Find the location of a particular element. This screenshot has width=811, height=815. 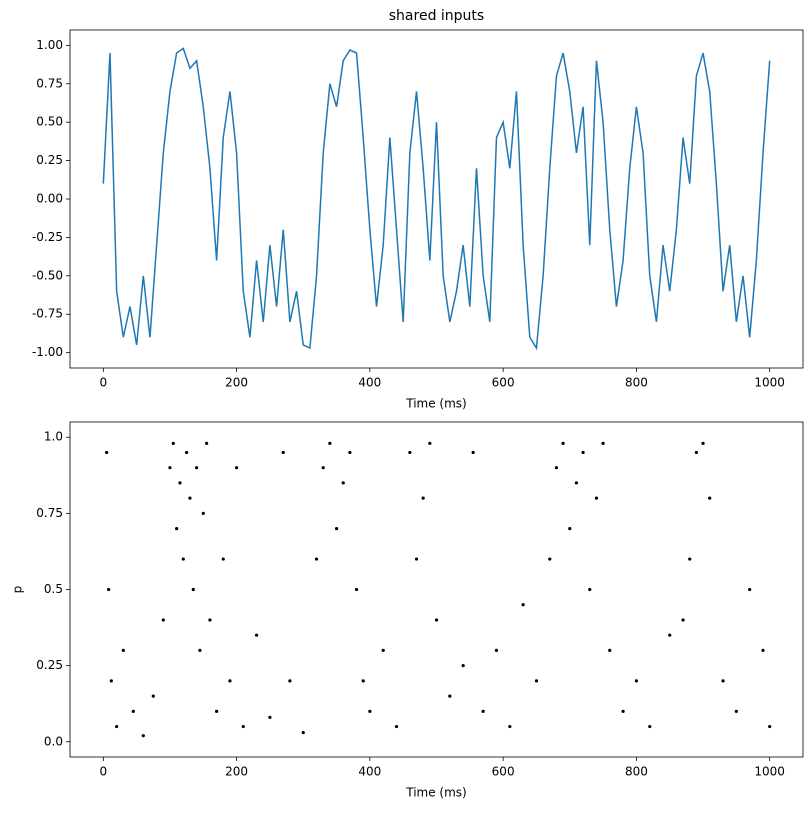

y-tick-label: 0.75 is located at coordinates (49, 513).